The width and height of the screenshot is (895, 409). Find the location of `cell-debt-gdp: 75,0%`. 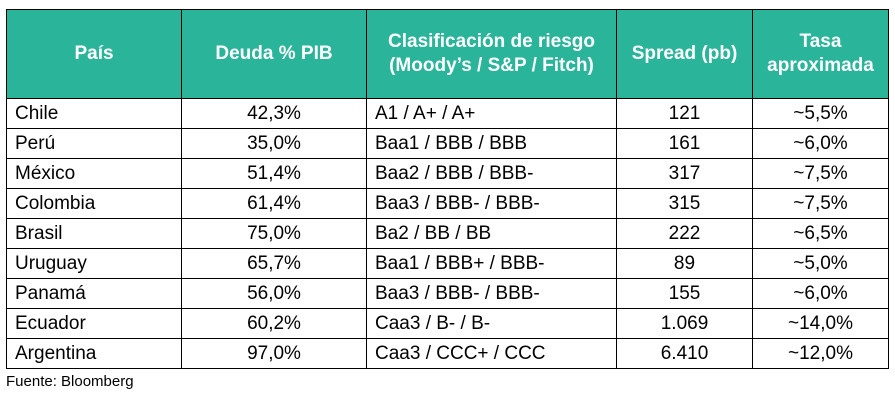

cell-debt-gdp: 75,0% is located at coordinates (274, 233).